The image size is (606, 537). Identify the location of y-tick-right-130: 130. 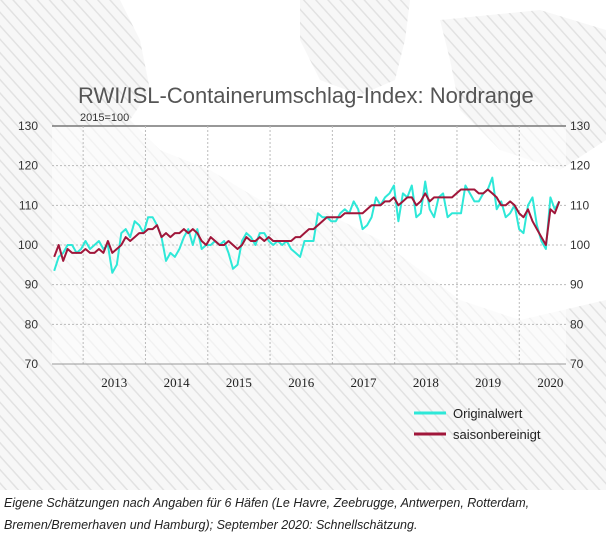
(580, 126).